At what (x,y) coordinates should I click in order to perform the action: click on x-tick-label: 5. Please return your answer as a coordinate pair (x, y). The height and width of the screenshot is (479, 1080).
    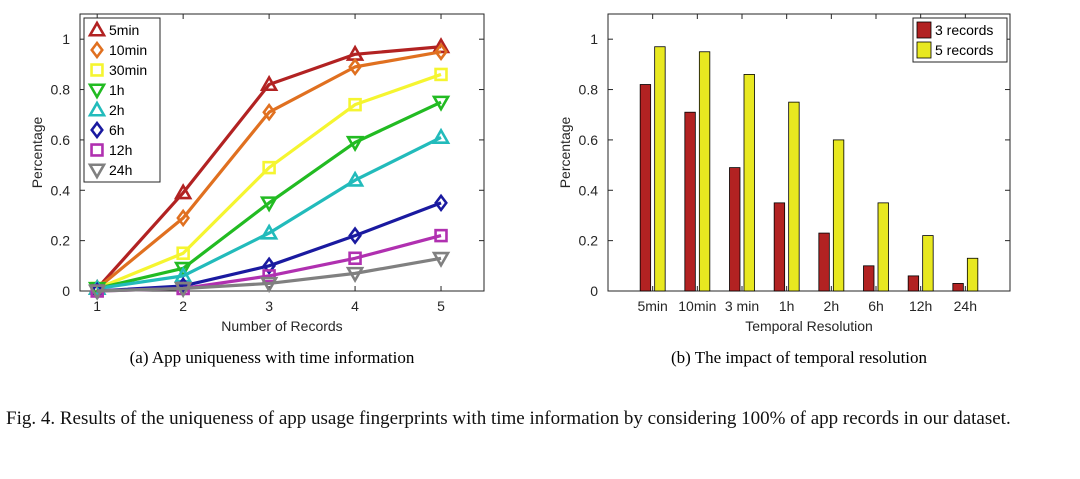
    Looking at the image, I should click on (441, 306).